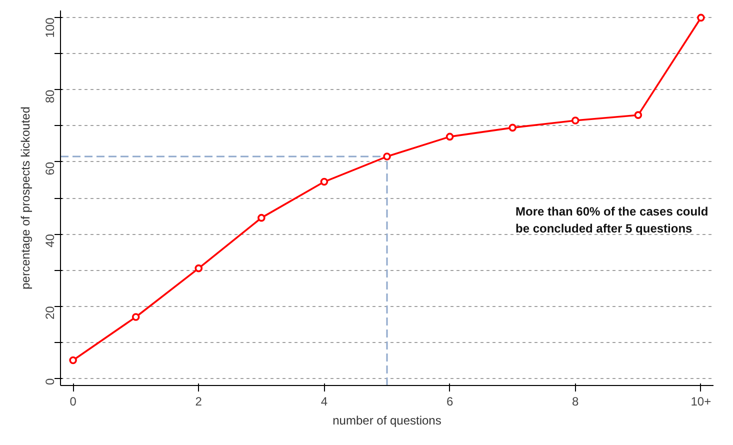  I want to click on x-tick-label: 8, so click(576, 401).